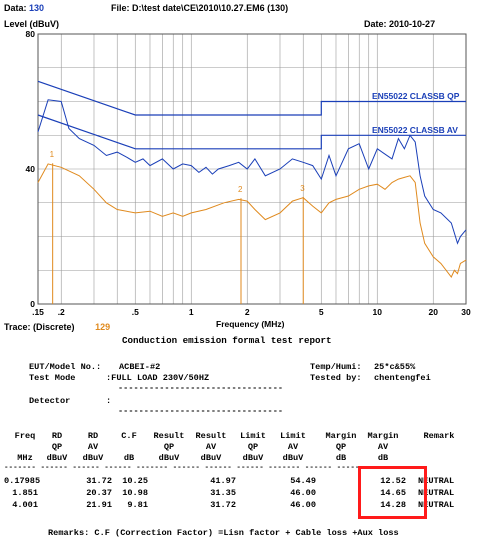 The width and height of the screenshot is (478, 542). What do you see at coordinates (247, 312) in the screenshot?
I see `x-tick-label: 2` at bounding box center [247, 312].